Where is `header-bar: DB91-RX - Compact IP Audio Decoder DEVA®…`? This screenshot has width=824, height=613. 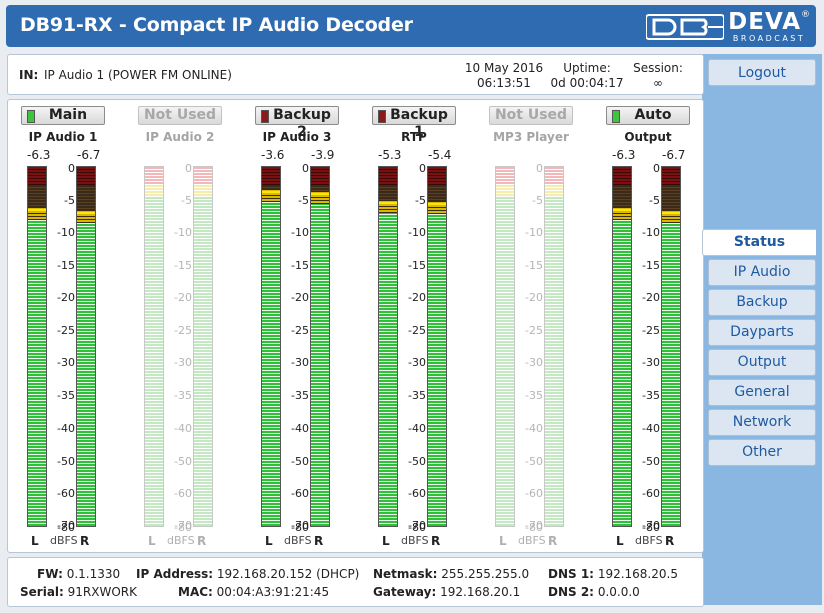 header-bar: DB91-RX - Compact IP Audio Decoder DEVA®… is located at coordinates (411, 26).